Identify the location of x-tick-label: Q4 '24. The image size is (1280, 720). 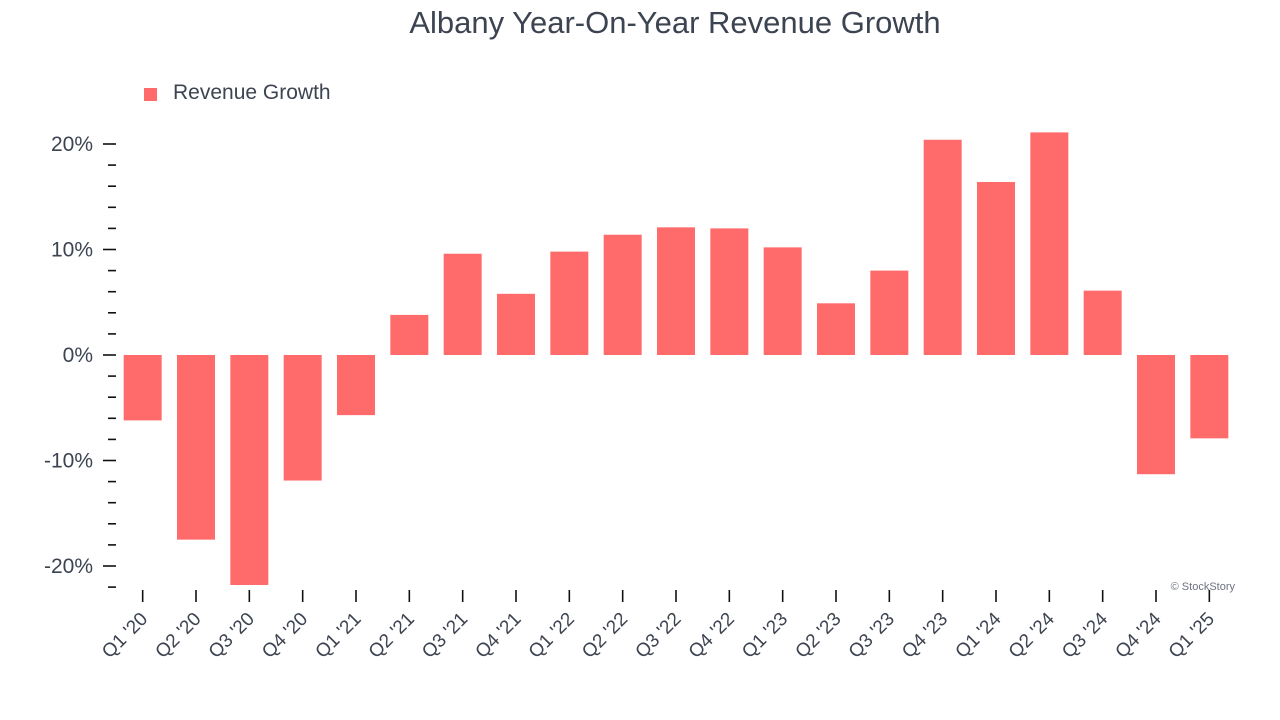
(1139, 635).